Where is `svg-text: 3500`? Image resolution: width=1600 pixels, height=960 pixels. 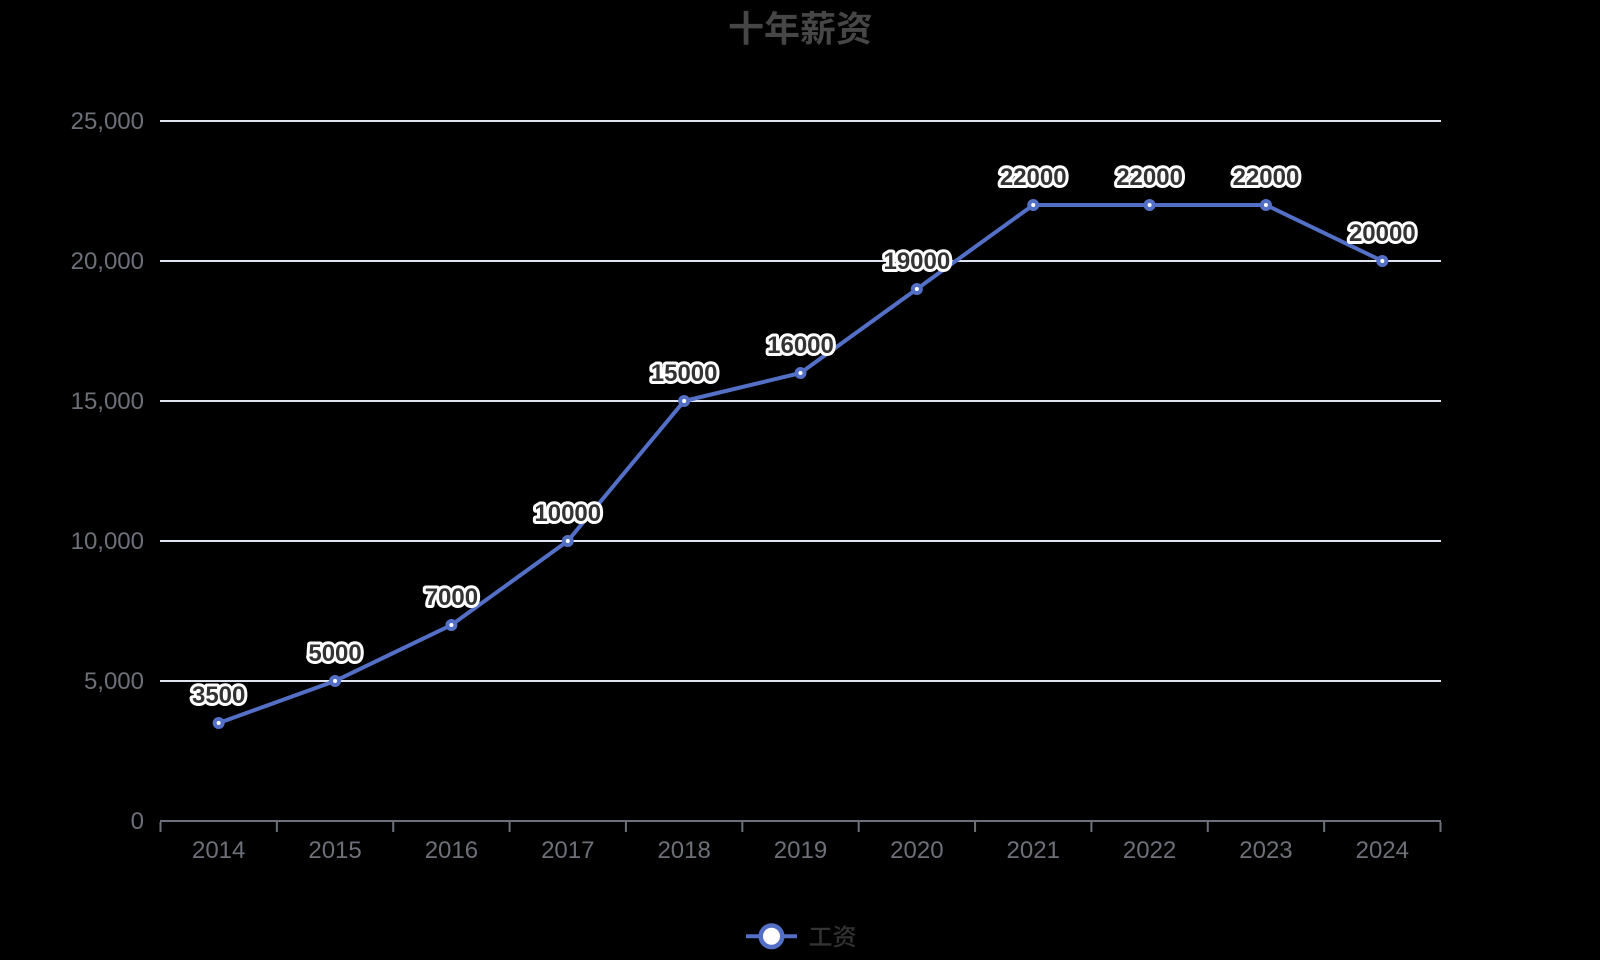 svg-text: 3500 is located at coordinates (218, 695).